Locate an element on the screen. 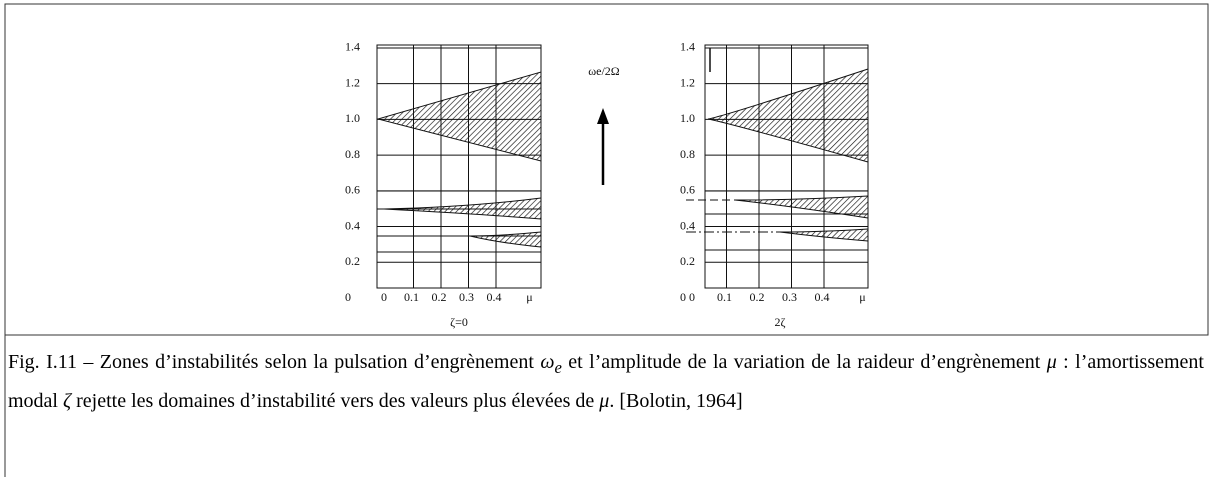 This screenshot has width=1213, height=477. panel-label: 2ζ is located at coordinates (780, 322).